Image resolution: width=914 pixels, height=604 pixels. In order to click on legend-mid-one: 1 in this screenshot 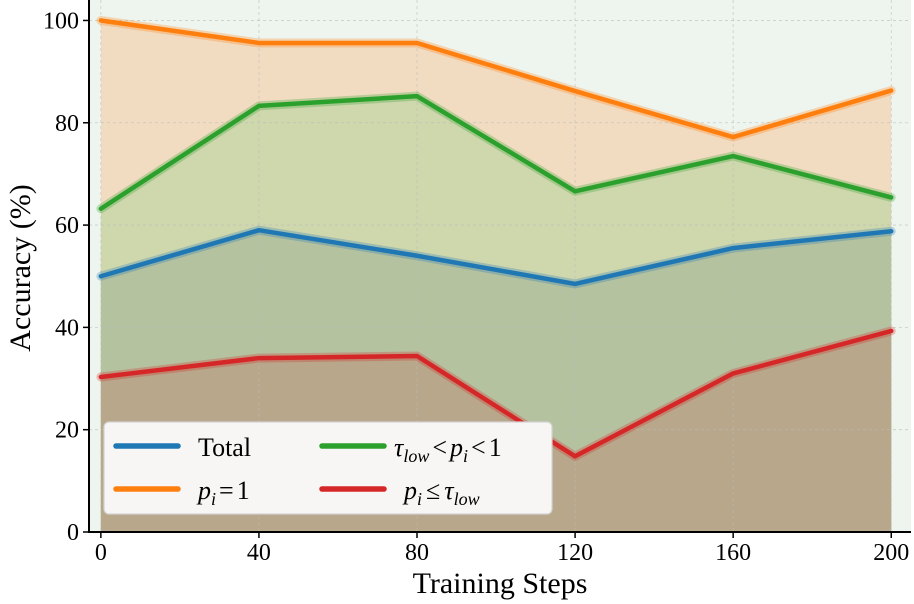, I will do `click(495, 447)`.